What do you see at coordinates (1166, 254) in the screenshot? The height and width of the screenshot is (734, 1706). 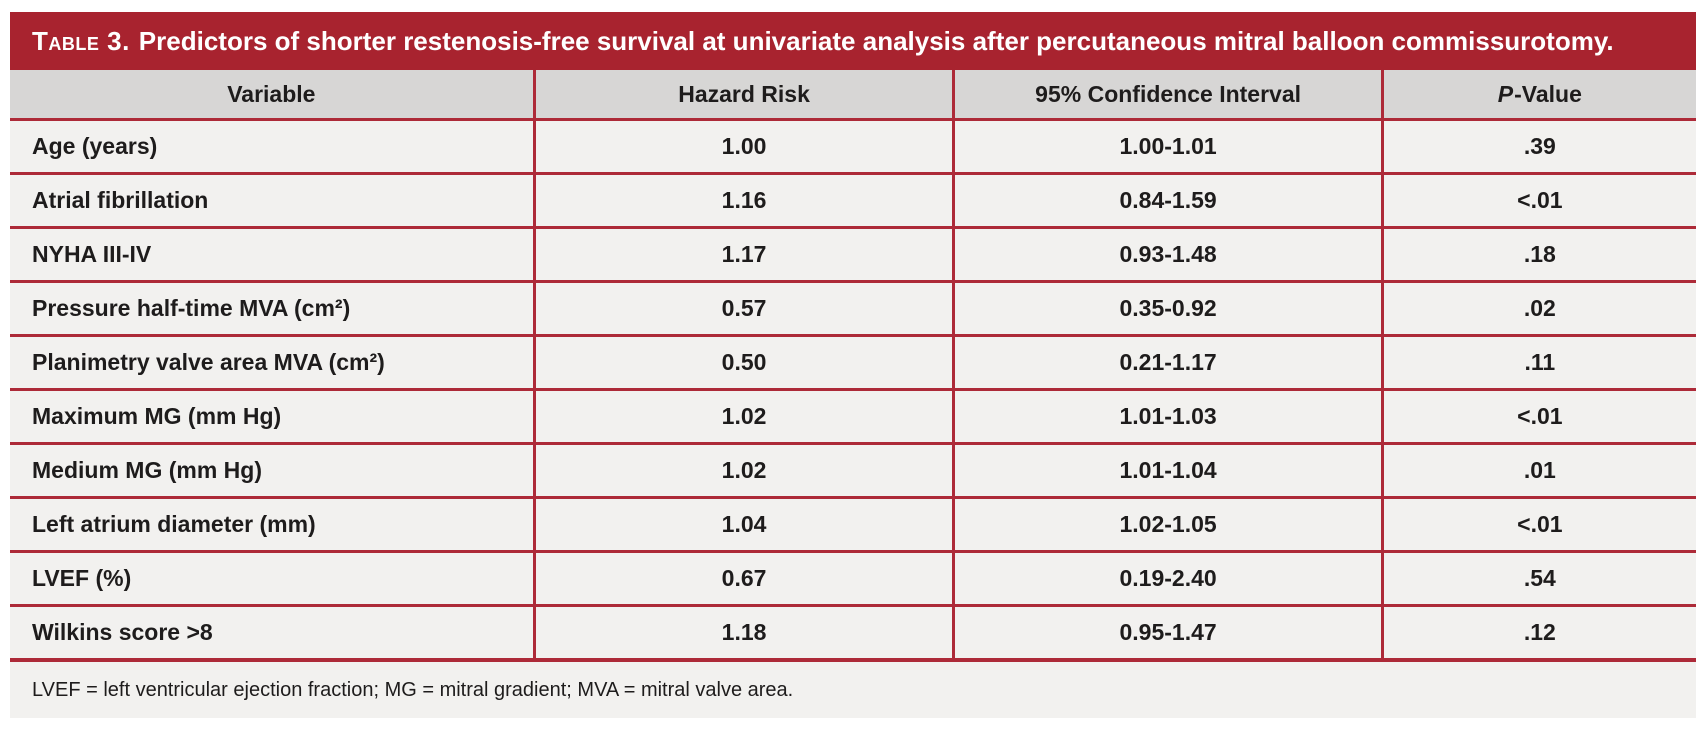 I see `cell-confidence-interval: 0.93-1.48` at bounding box center [1166, 254].